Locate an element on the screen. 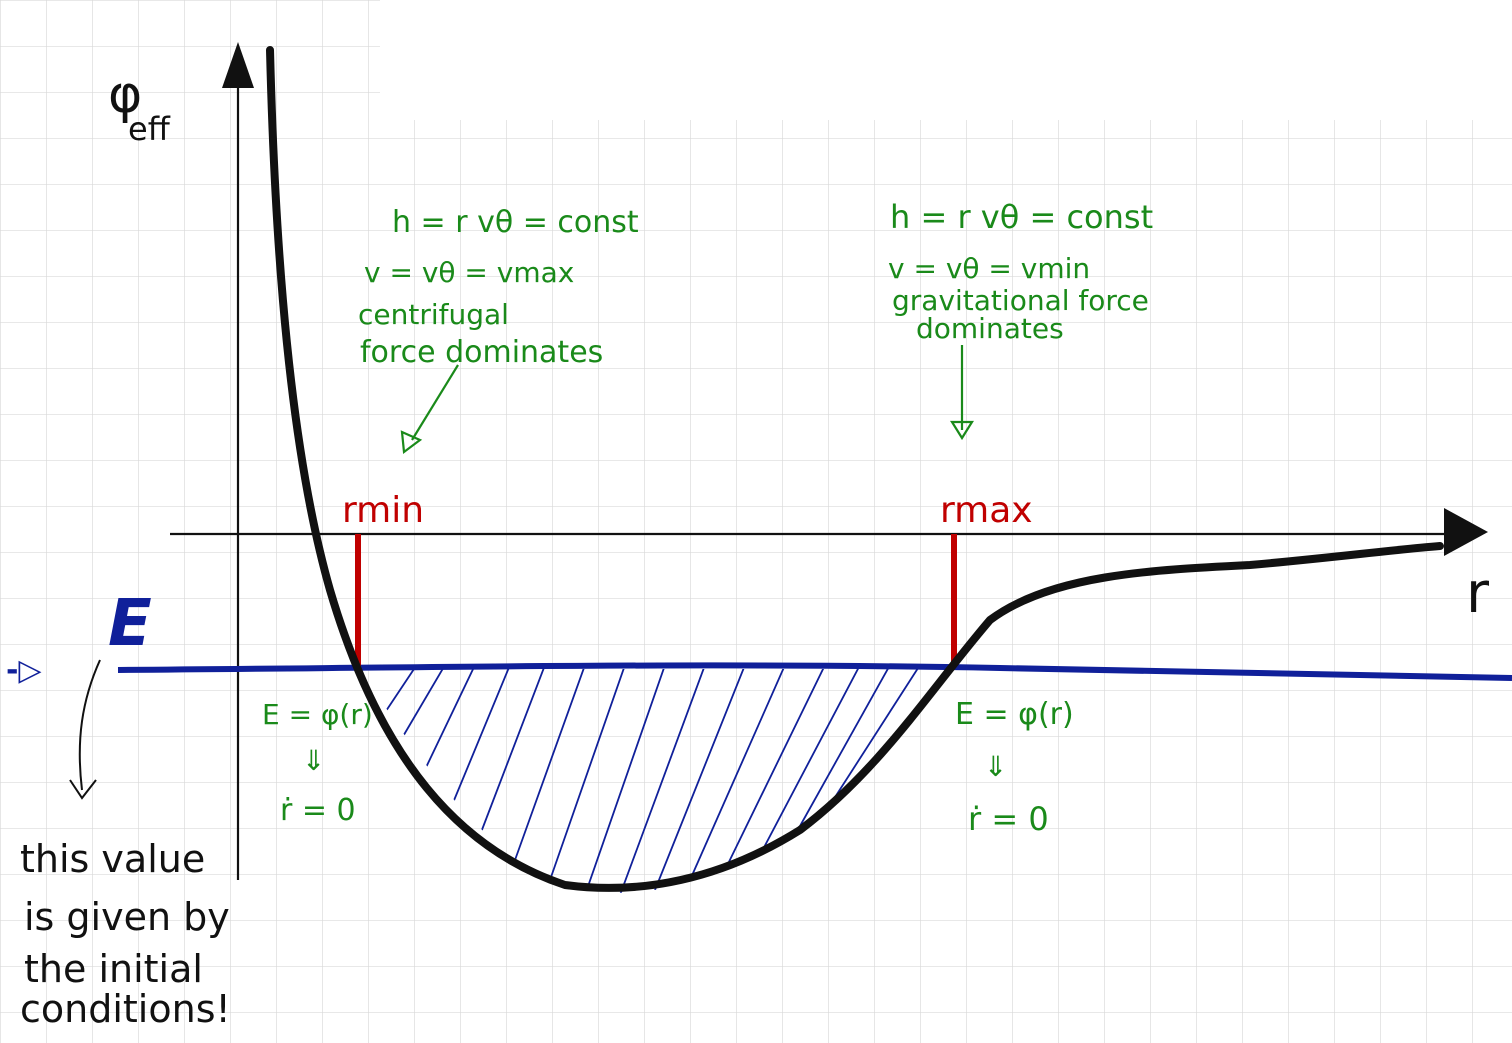 Image resolution: width=1512 pixels, height=1043 pixels. left-note-arrowhead-icon is located at coordinates (411, 442).